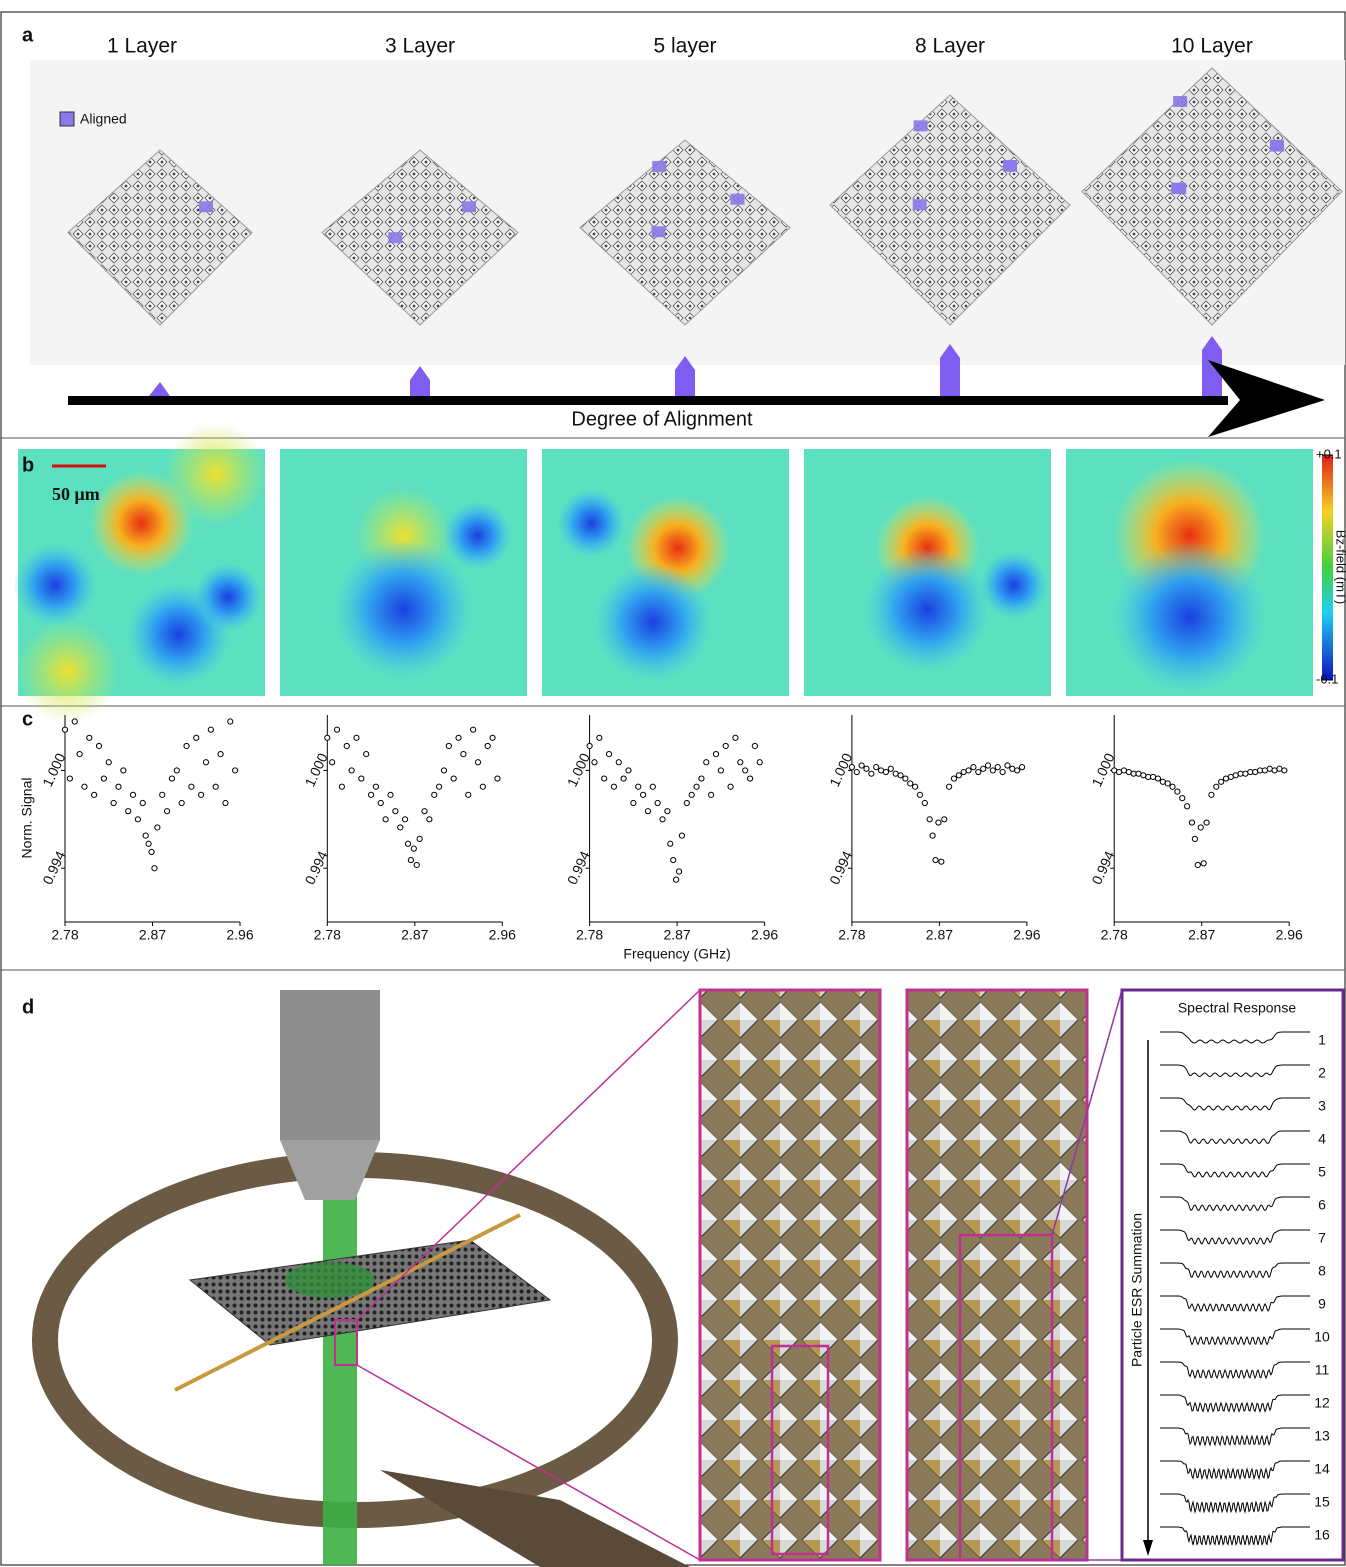  I want to click on layer-label: 10 Layer, so click(1212, 46).